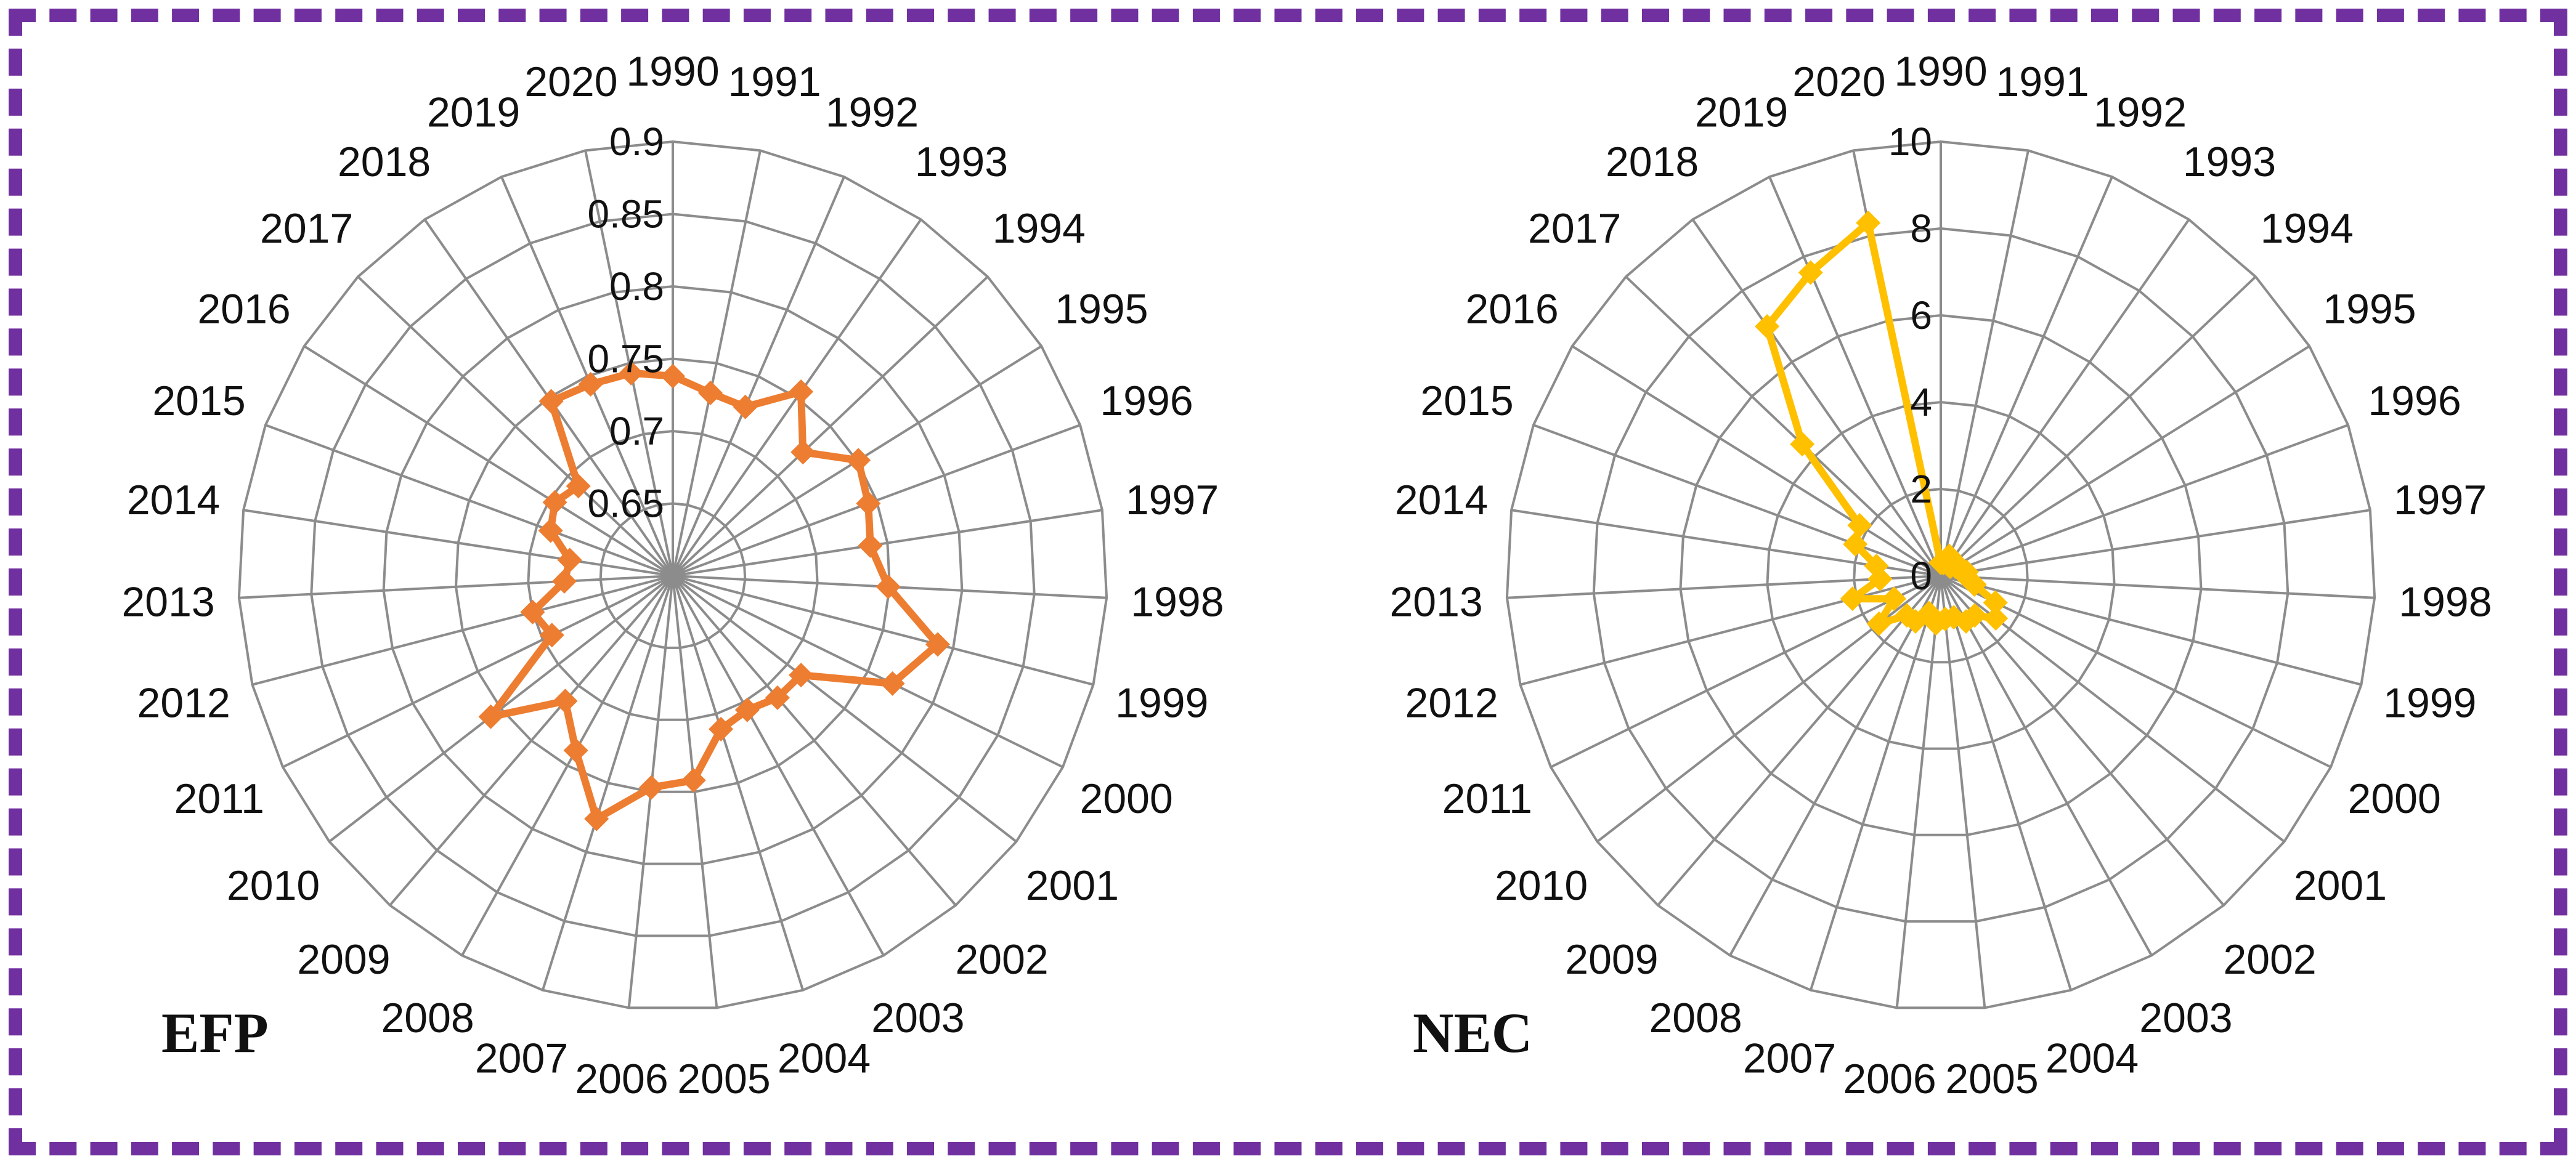  What do you see at coordinates (2229, 162) in the screenshot?
I see `category-label: 1993` at bounding box center [2229, 162].